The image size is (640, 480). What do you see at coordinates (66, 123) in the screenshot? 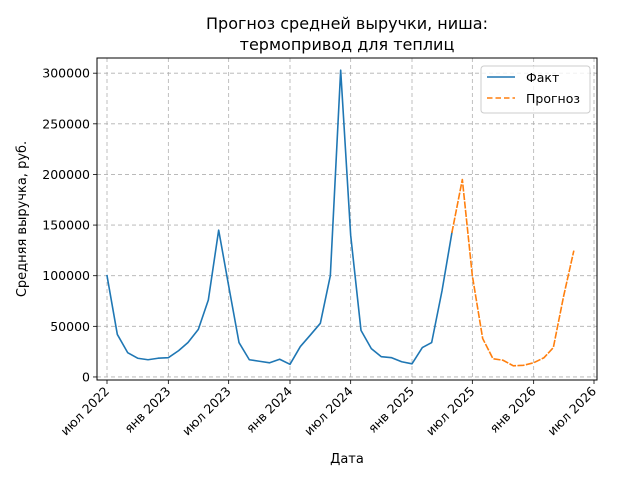
I see `y-tick-label: 250000` at bounding box center [66, 123].